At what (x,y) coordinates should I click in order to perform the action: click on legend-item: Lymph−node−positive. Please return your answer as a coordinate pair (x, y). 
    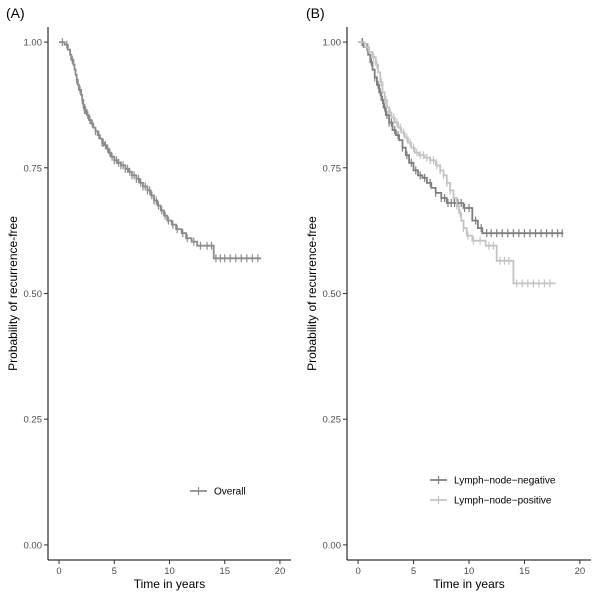
    Looking at the image, I should click on (491, 501).